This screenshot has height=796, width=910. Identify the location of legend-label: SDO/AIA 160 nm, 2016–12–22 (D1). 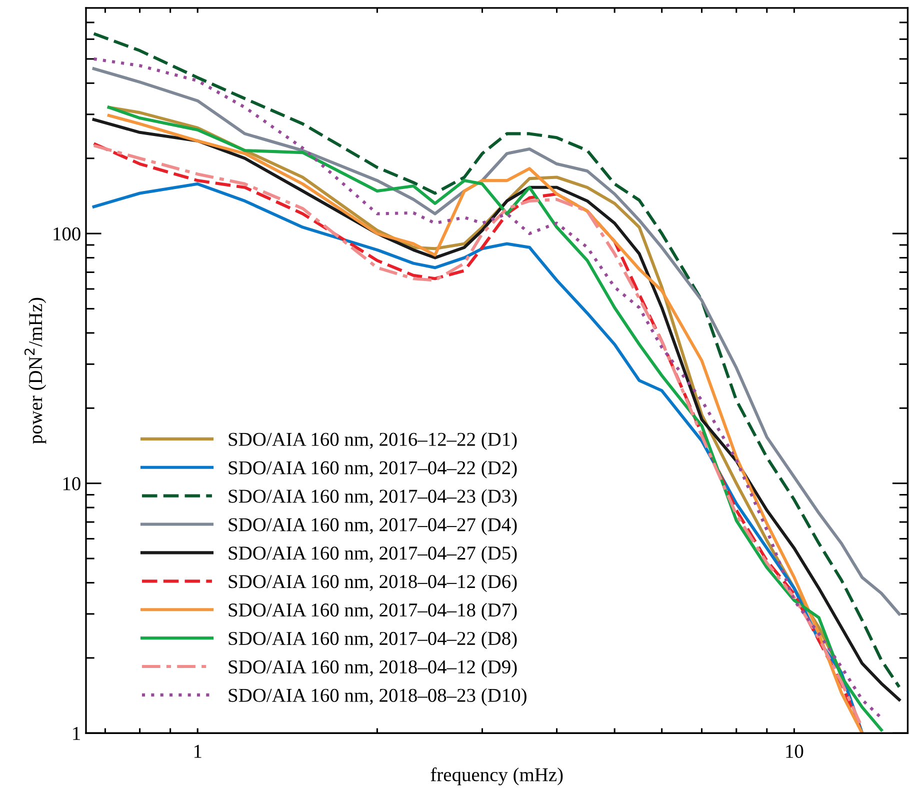
(372, 441).